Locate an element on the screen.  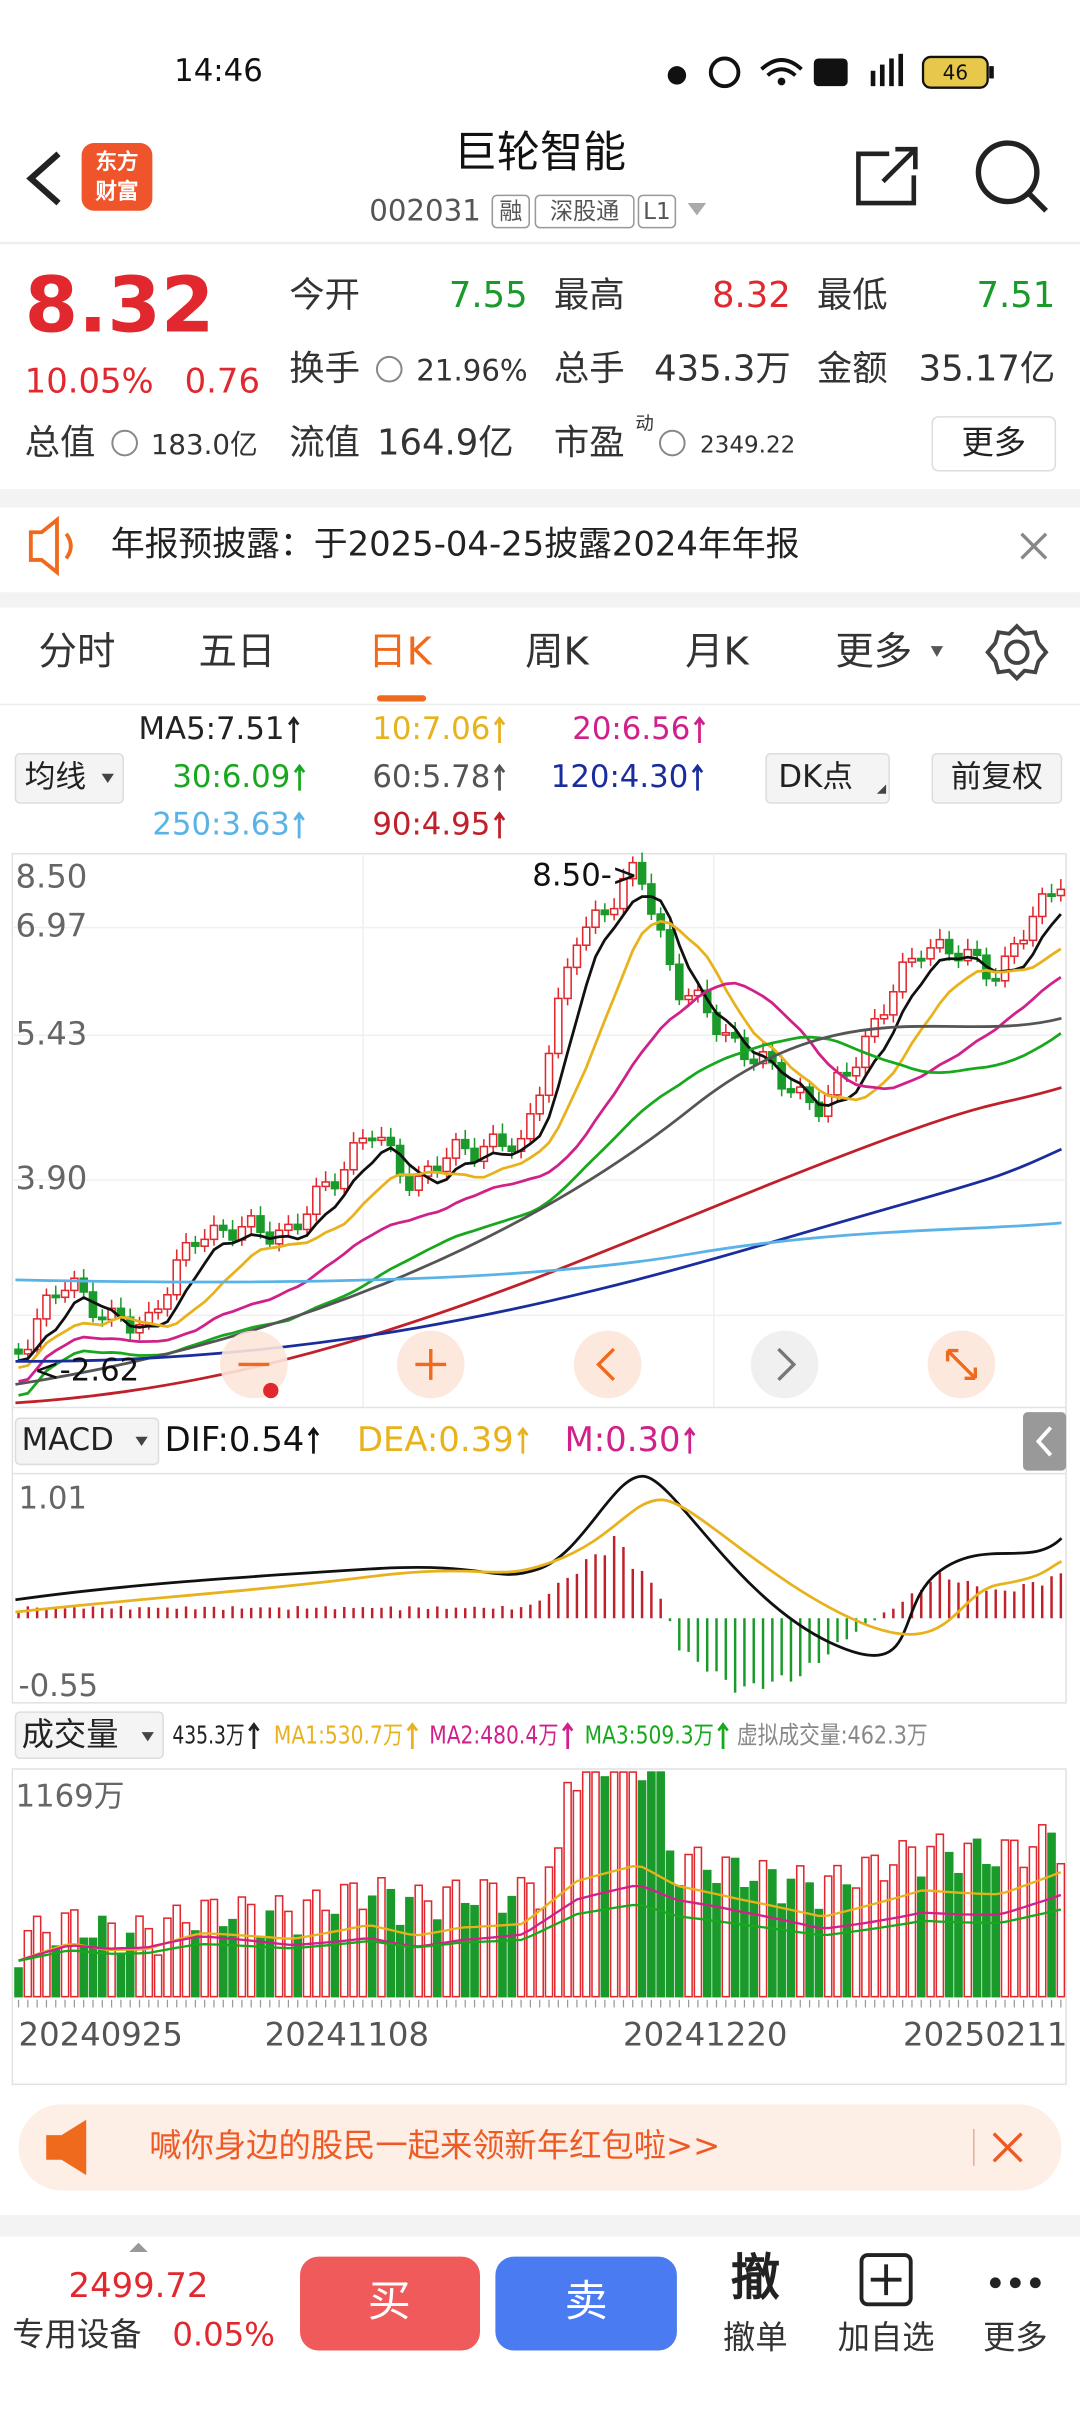
share-button is located at coordinates (887, 176).